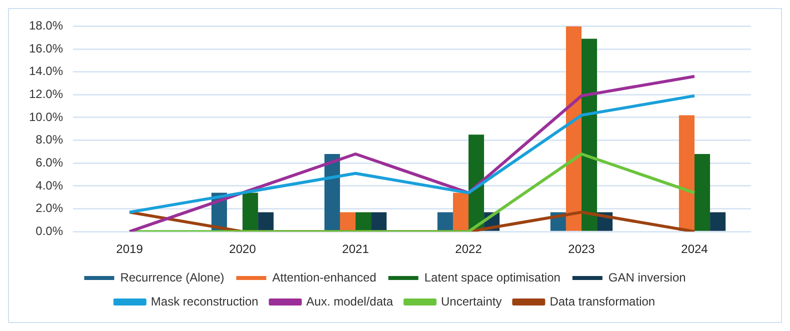 The image size is (790, 331). Describe the element at coordinates (172, 277) in the screenshot. I see `legend-label: Recurrence (Alone)` at that location.